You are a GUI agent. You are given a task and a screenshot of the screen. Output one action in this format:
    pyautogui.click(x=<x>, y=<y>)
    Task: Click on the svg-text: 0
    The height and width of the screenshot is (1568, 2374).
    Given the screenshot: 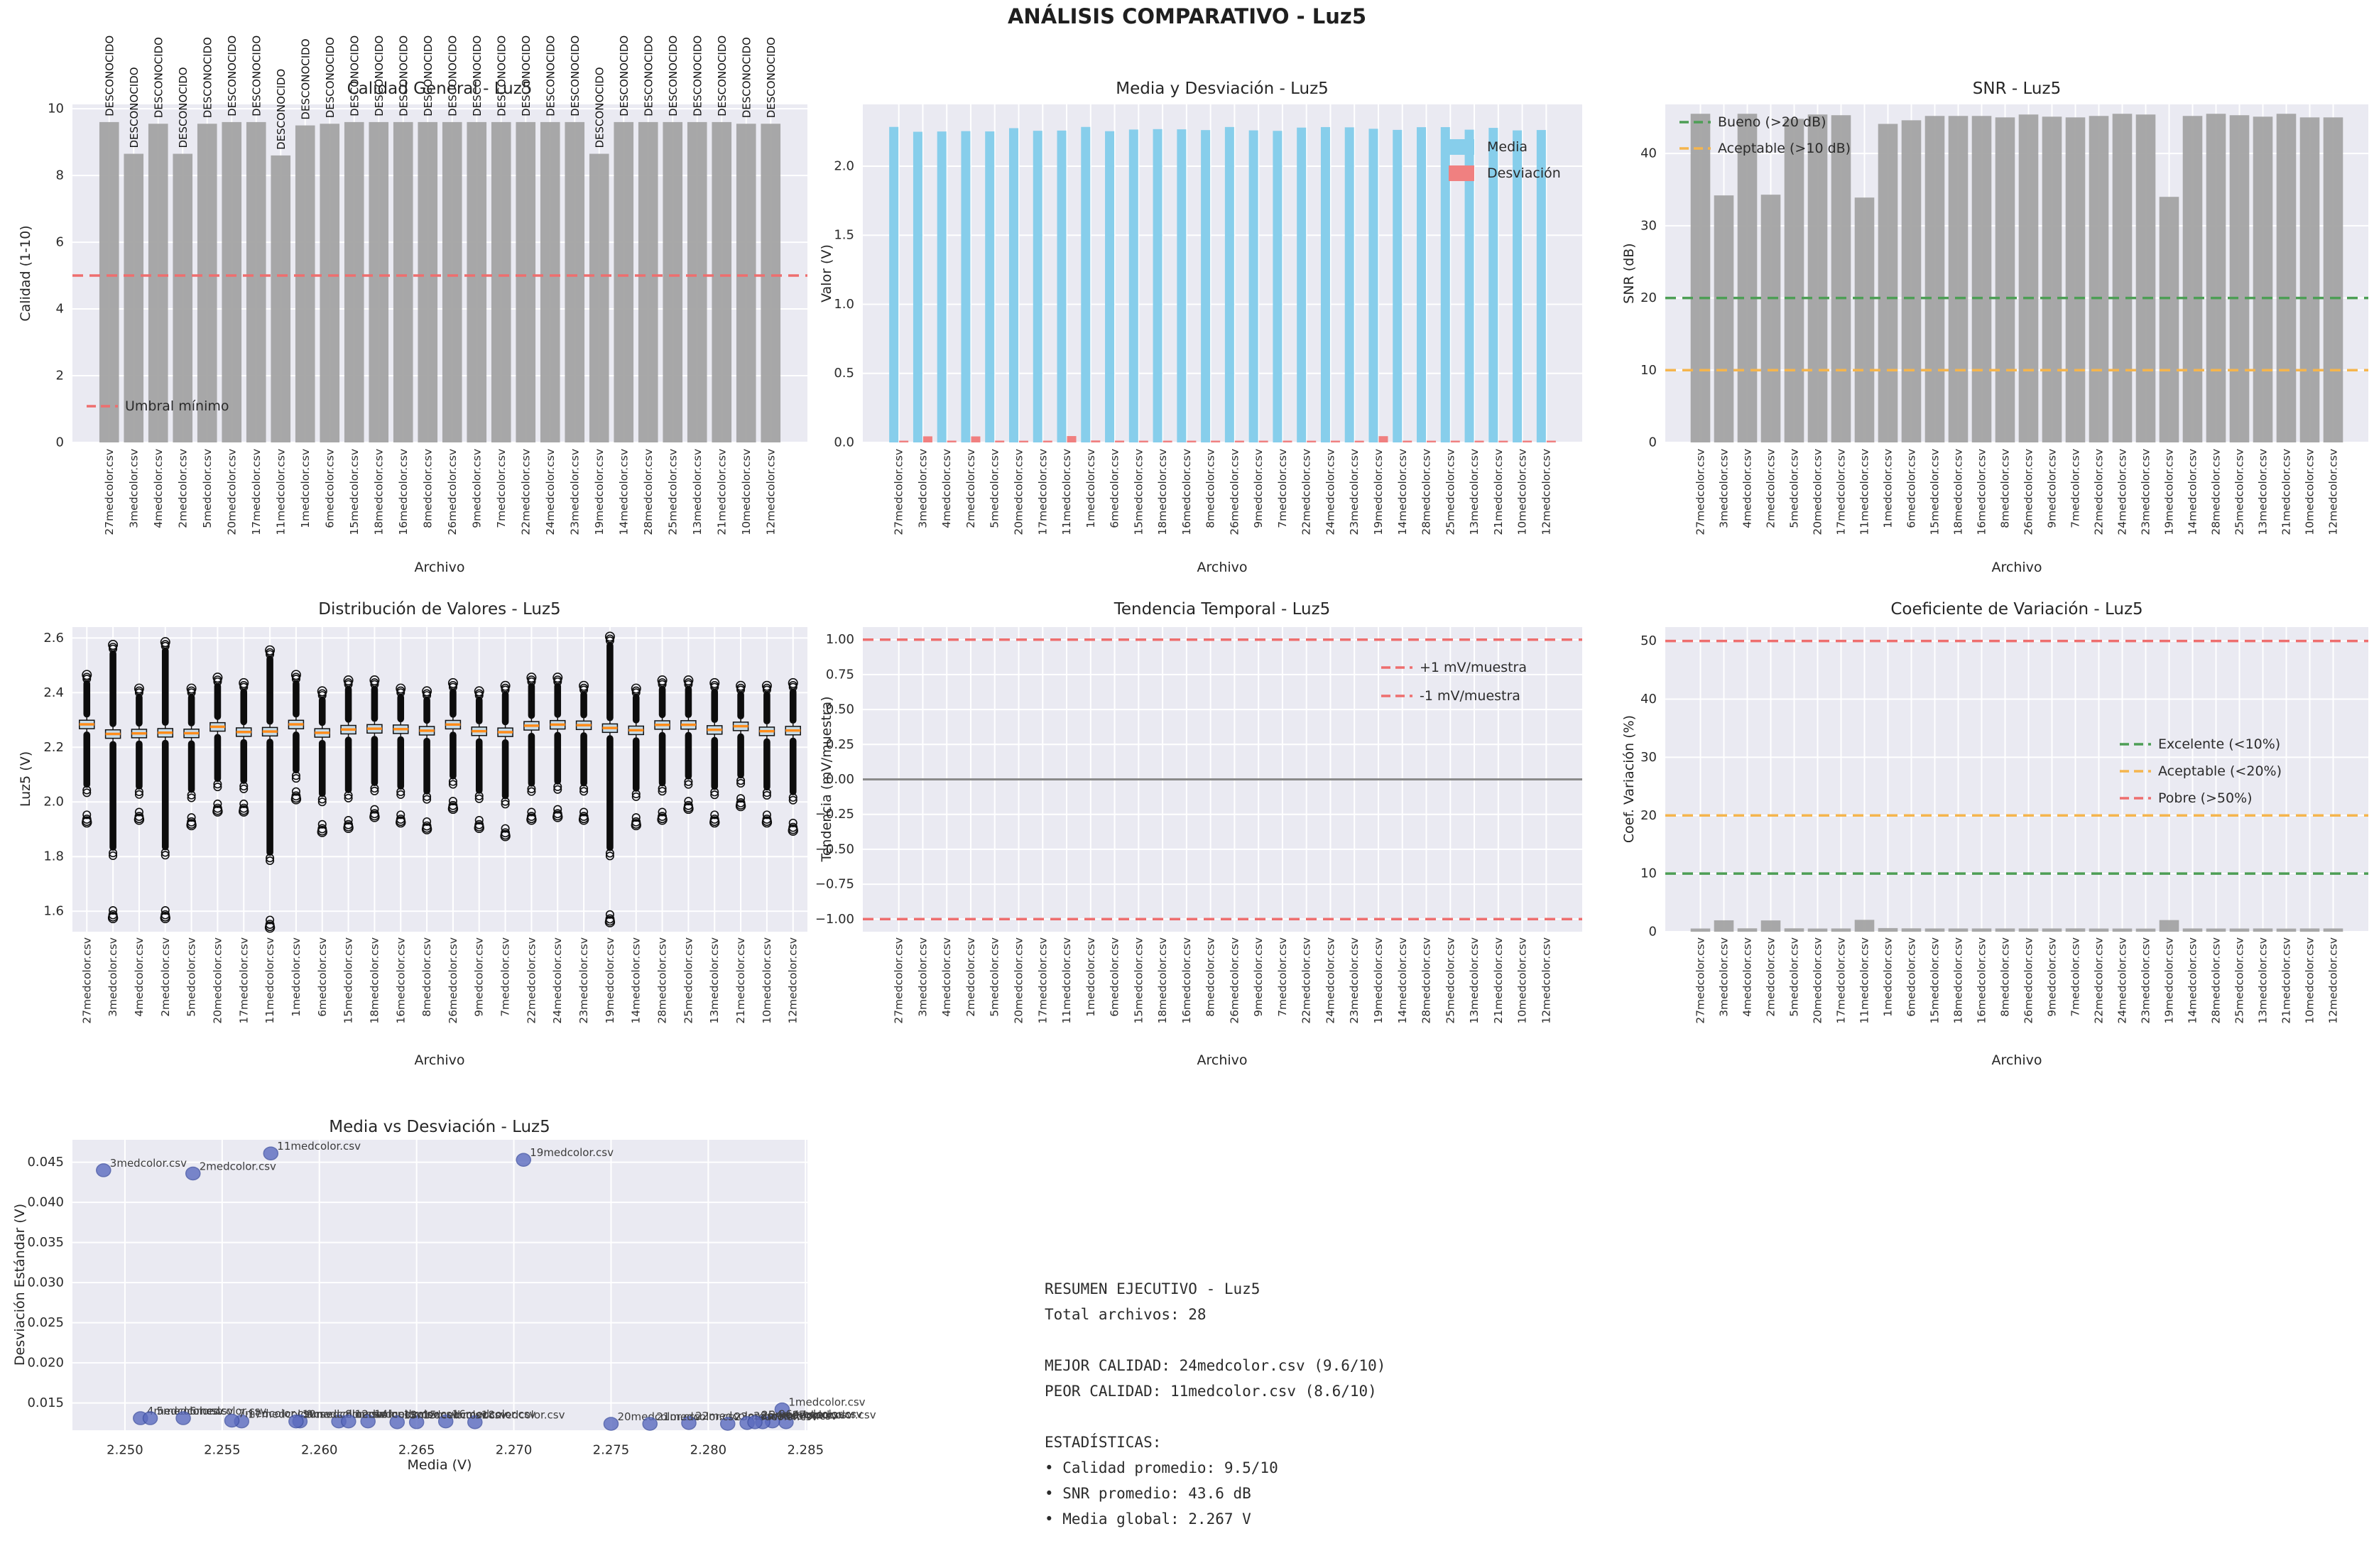 What is the action you would take?
    pyautogui.click(x=60, y=442)
    